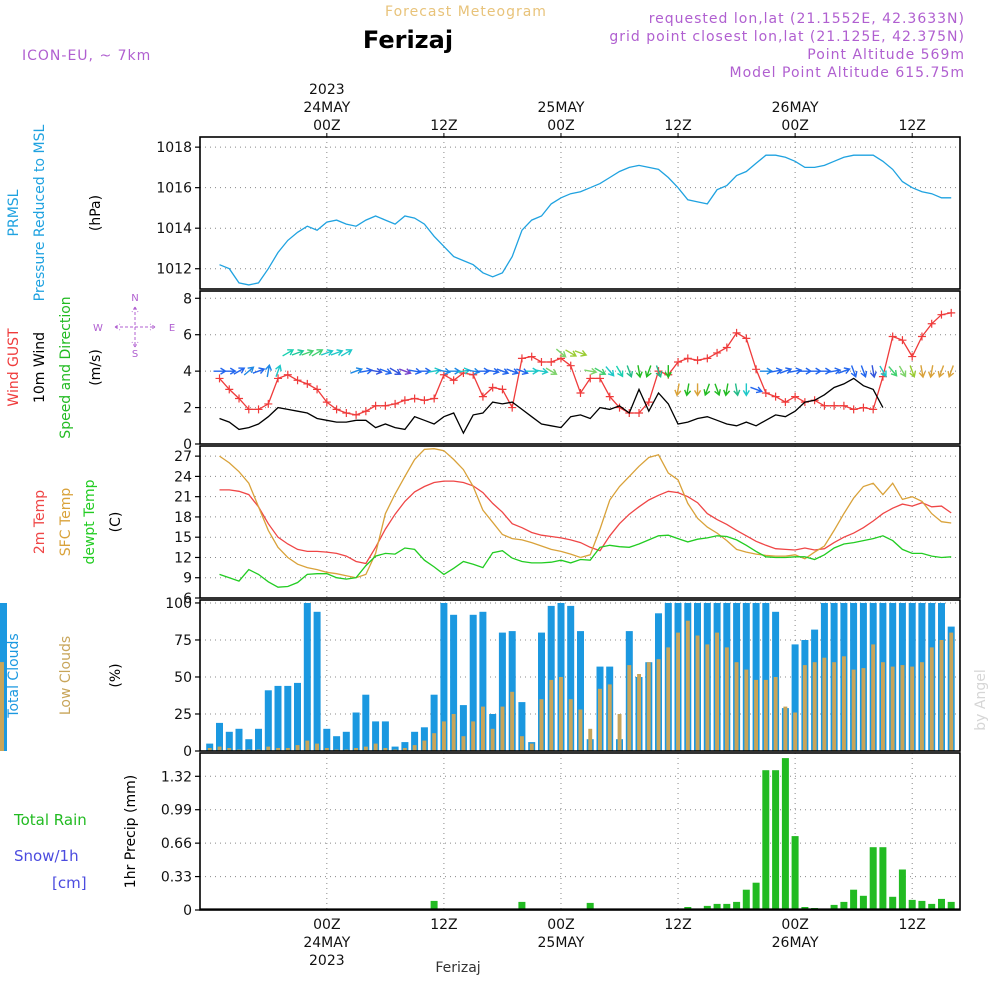  What do you see at coordinates (176, 878) in the screenshot?
I see `precip-ytick-label: 0.33` at bounding box center [176, 878].